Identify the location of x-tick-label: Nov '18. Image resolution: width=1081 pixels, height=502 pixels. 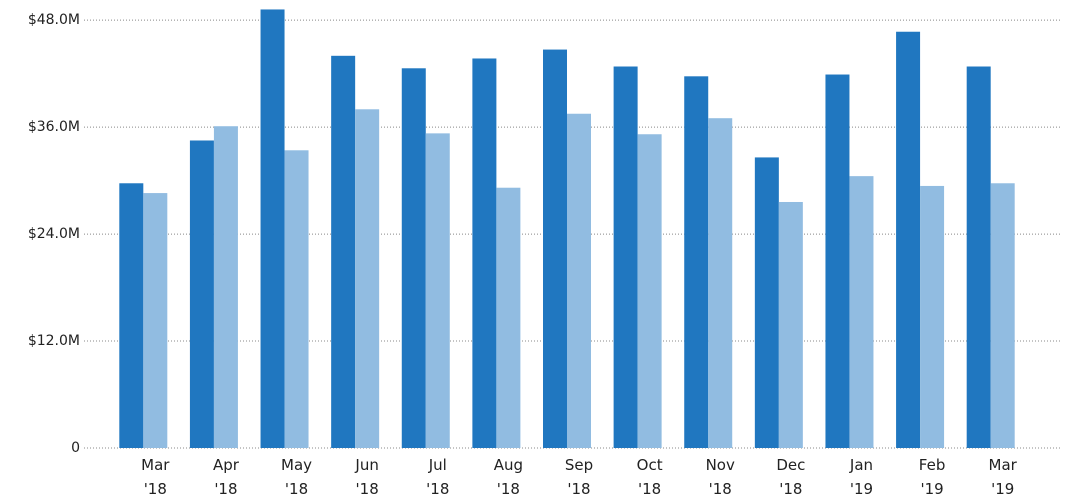
(720, 477).